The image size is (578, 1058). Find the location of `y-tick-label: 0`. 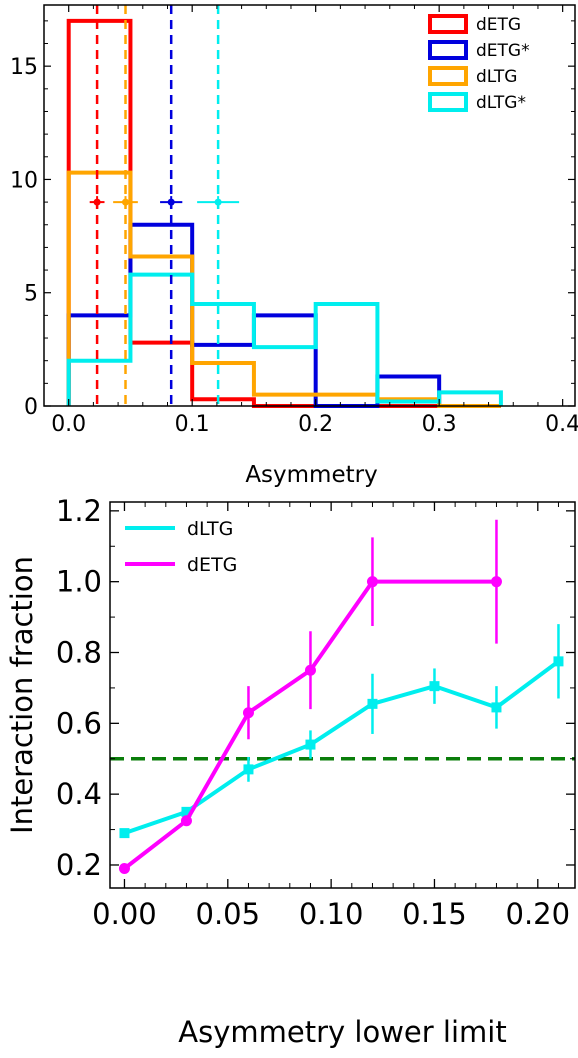

y-tick-label: 0 is located at coordinates (31, 407).